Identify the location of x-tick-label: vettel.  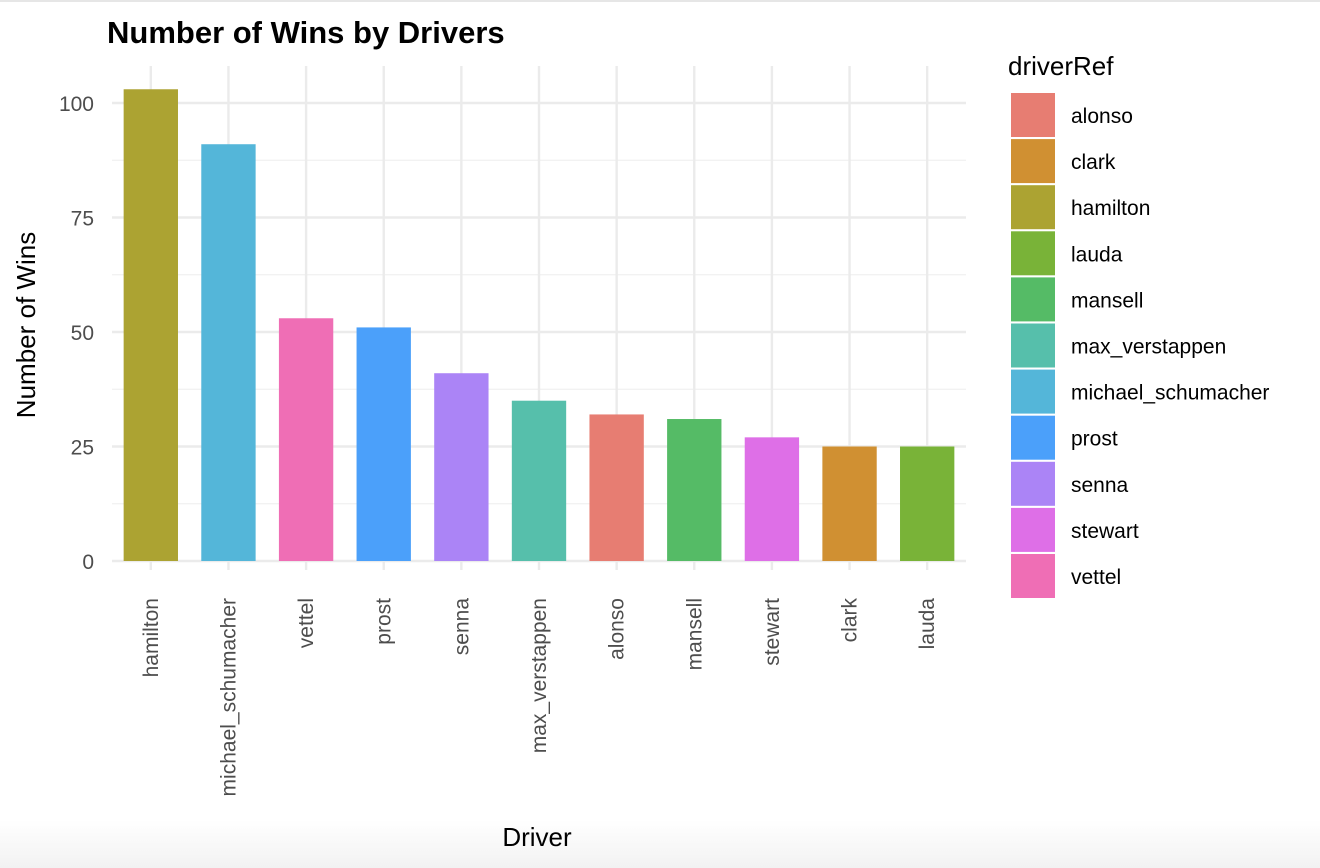
(306, 623).